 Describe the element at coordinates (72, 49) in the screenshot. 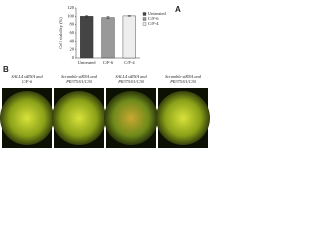

I see `y-tick-label: 20` at that location.